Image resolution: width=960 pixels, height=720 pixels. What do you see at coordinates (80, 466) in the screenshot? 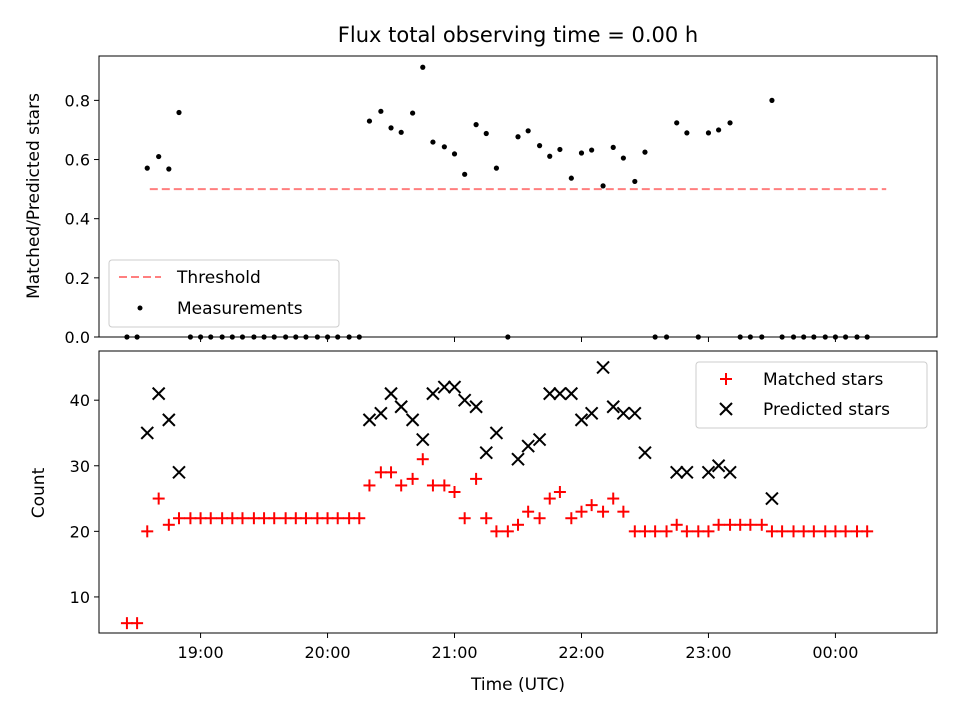
I see `bottom-ytick-label: 30` at bounding box center [80, 466].